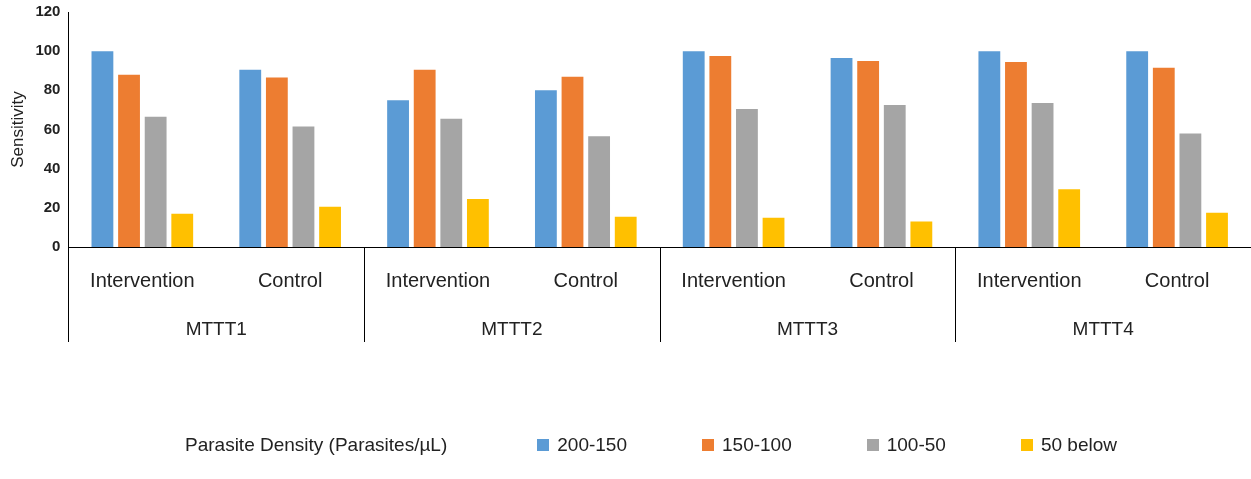 This screenshot has height=479, width=1251. Describe the element at coordinates (52, 167) in the screenshot. I see `y-tick-label: 40` at that location.